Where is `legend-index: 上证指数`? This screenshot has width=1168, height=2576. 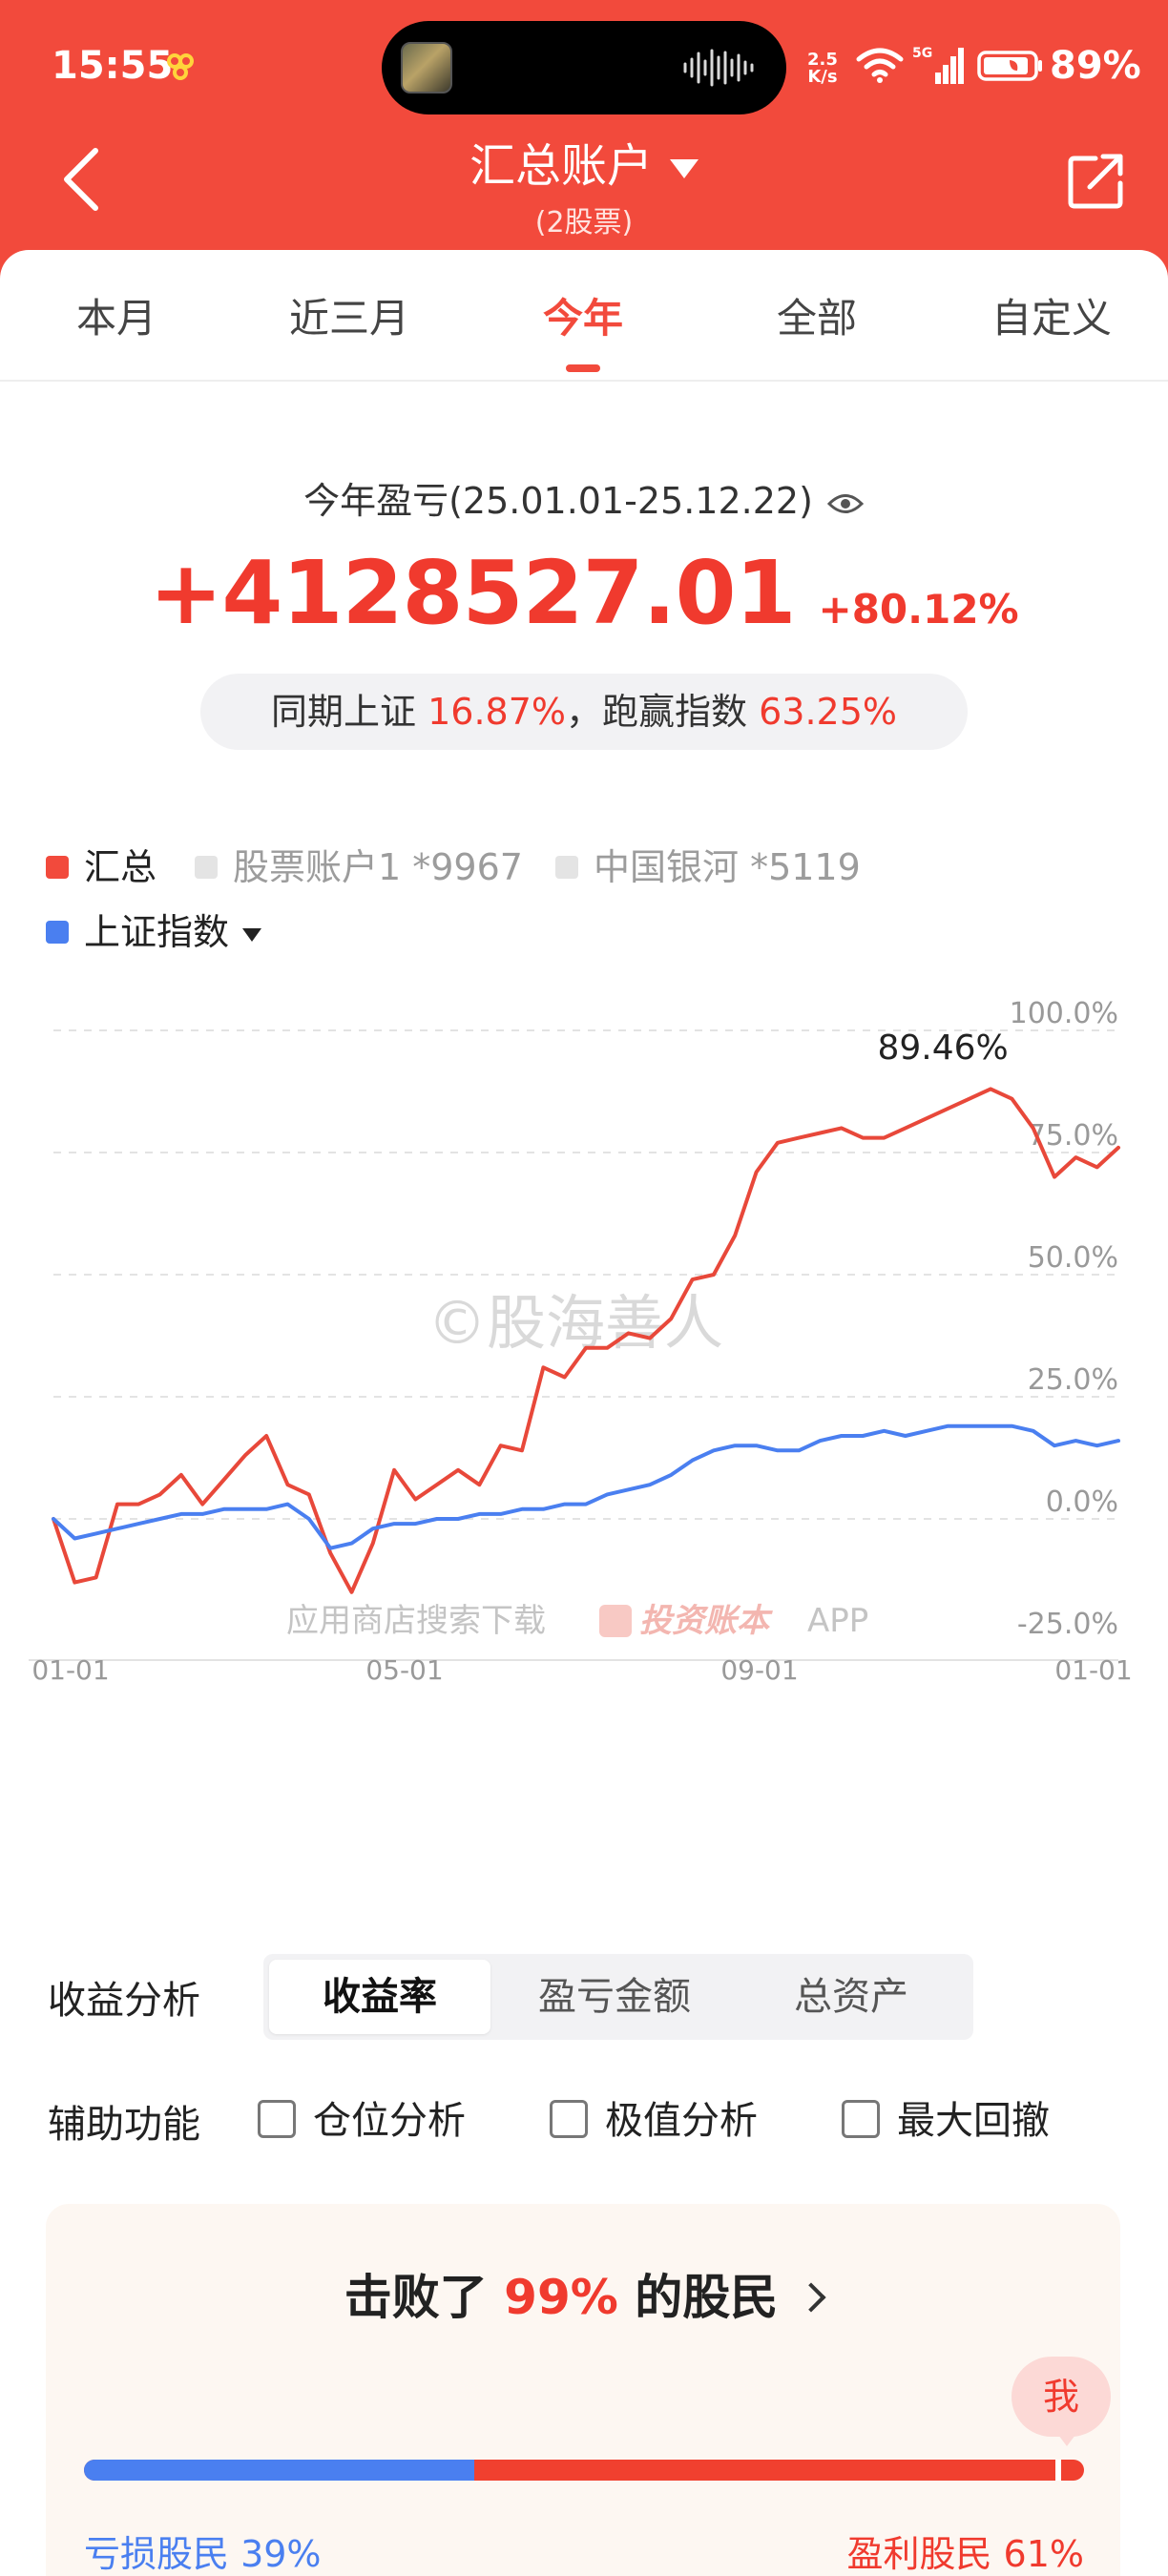
legend-index: 上证指数 is located at coordinates (154, 929).